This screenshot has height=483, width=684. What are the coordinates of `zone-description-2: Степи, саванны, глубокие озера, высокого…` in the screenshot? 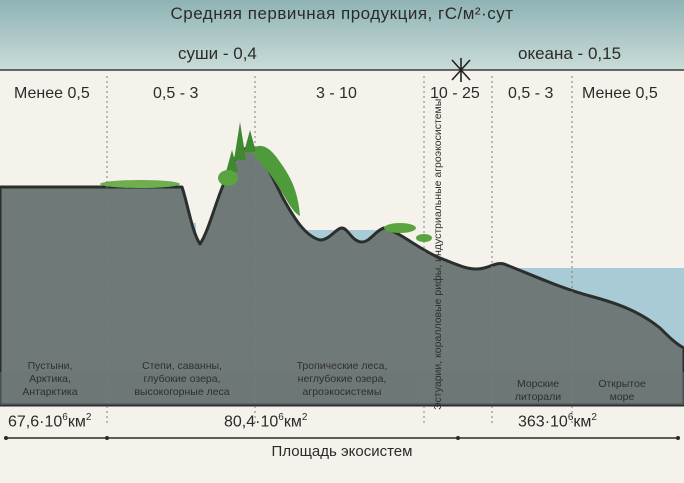 It's located at (182, 379).